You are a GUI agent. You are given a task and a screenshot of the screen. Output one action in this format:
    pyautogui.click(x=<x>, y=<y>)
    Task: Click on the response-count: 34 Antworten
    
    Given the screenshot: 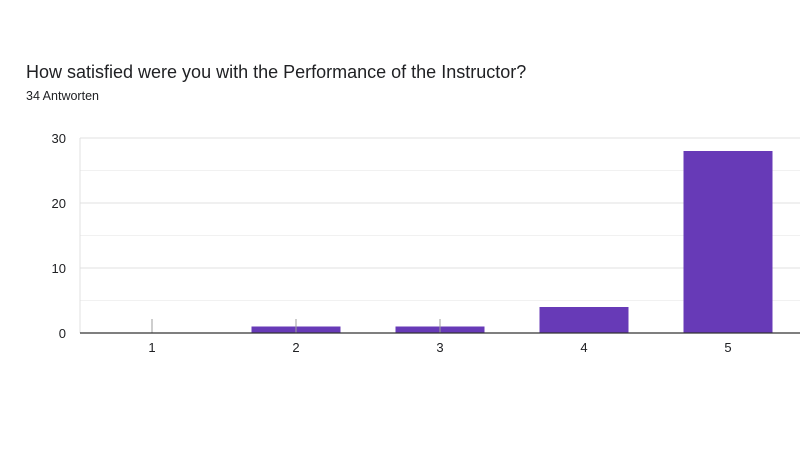 What is the action you would take?
    pyautogui.click(x=62, y=96)
    